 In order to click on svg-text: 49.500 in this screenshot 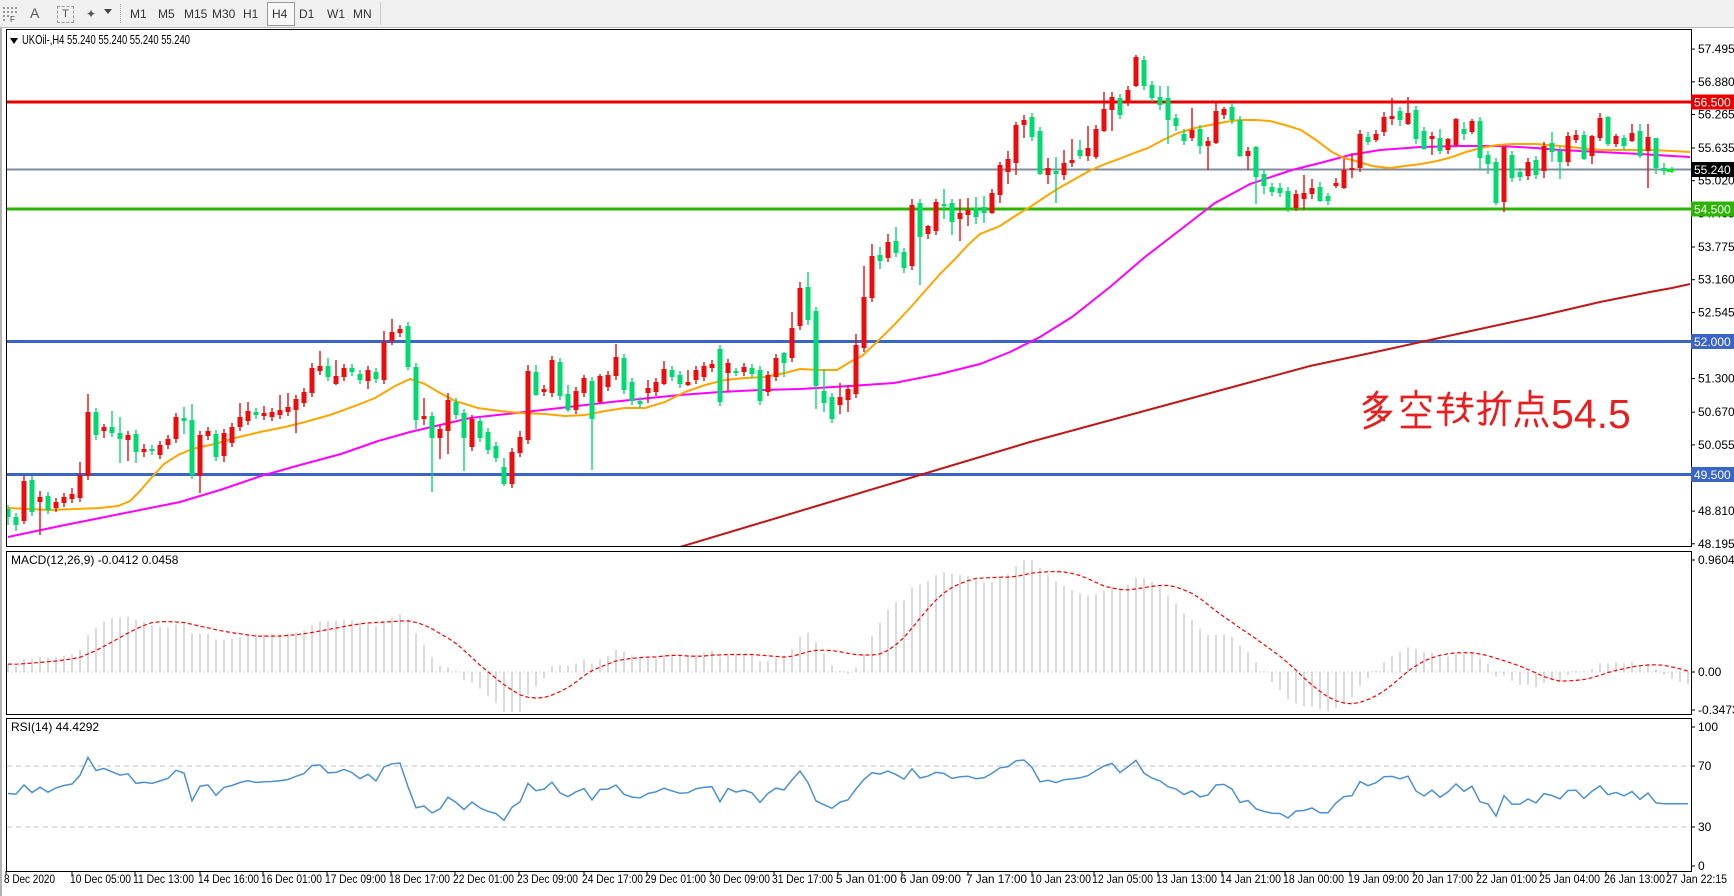, I will do `click(1712, 475)`.